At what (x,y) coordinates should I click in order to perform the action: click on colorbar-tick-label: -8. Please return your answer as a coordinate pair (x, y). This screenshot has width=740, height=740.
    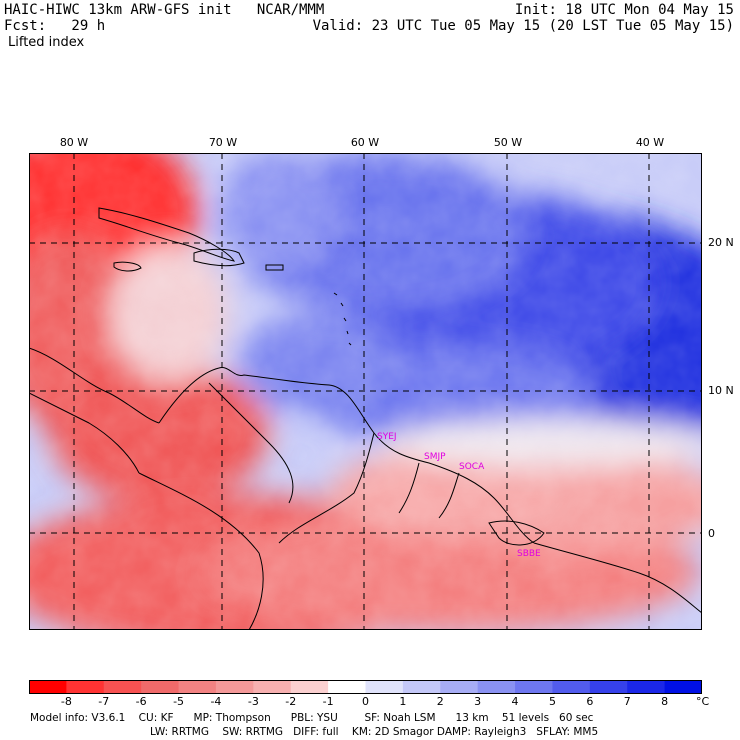
    Looking at the image, I should click on (66, 701).